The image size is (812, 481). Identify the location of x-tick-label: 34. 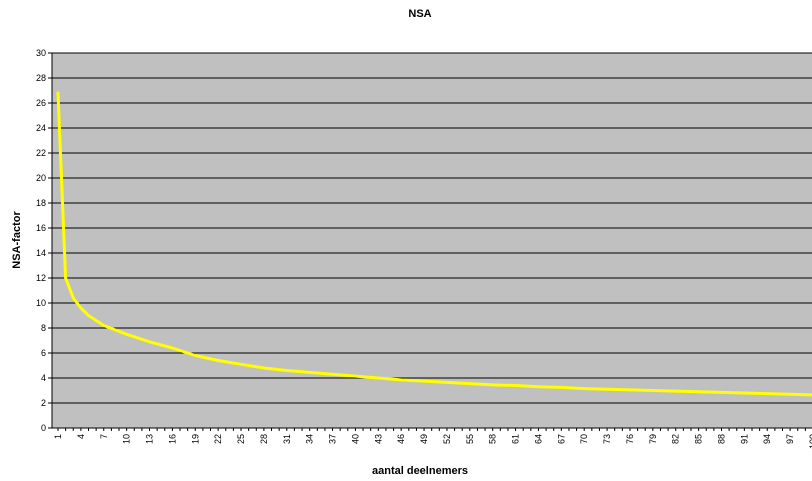
(310, 439).